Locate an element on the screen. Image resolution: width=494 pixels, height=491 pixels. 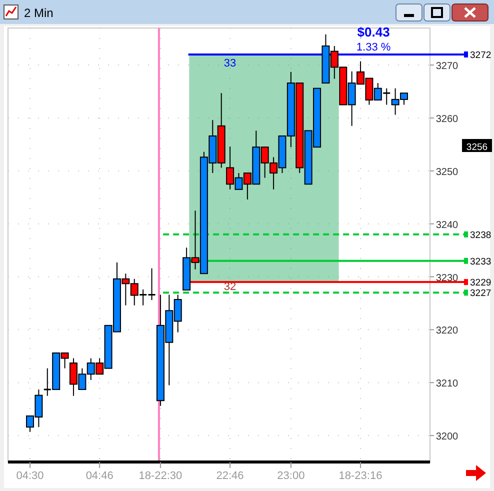
y-tick-label: 3210 is located at coordinates (447, 384).